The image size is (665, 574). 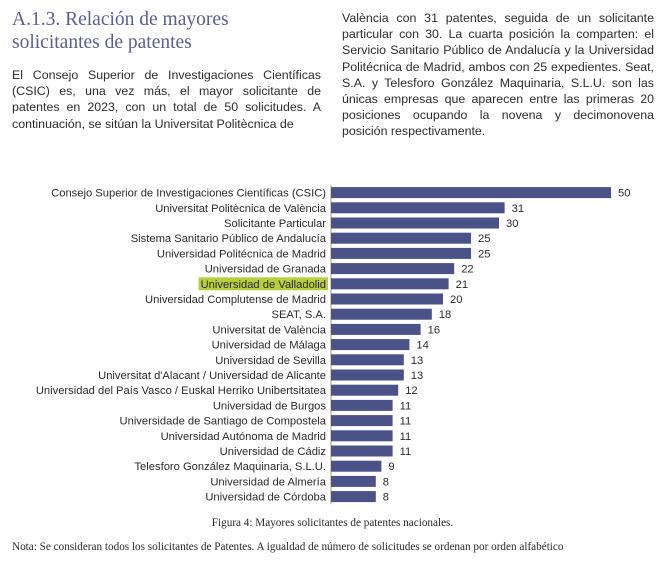 What do you see at coordinates (456, 300) in the screenshot?
I see `chart-value-label: 20` at bounding box center [456, 300].